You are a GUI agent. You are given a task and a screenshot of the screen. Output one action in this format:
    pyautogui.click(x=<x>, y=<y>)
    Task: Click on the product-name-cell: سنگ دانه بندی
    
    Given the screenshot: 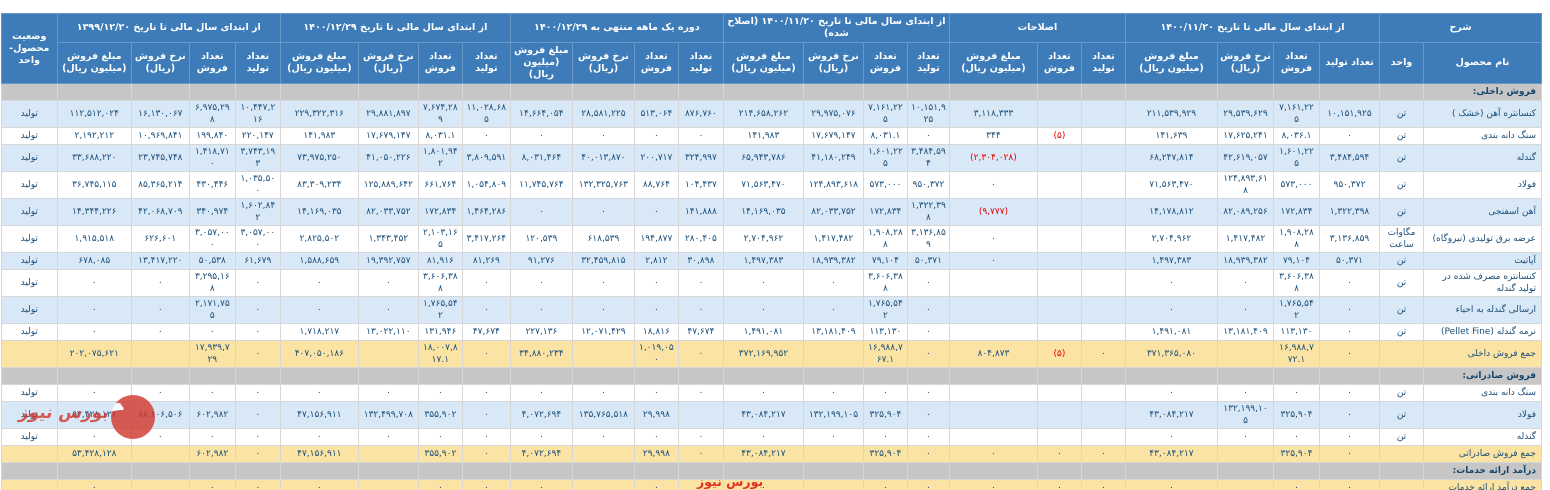 What is the action you would take?
    pyautogui.click(x=1482, y=136)
    